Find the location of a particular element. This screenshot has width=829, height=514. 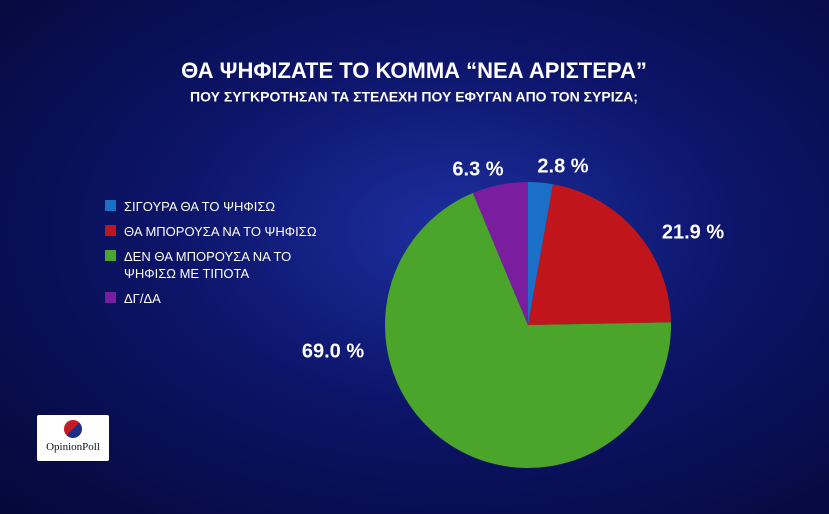

logo: OpinionPoll is located at coordinates (73, 438).